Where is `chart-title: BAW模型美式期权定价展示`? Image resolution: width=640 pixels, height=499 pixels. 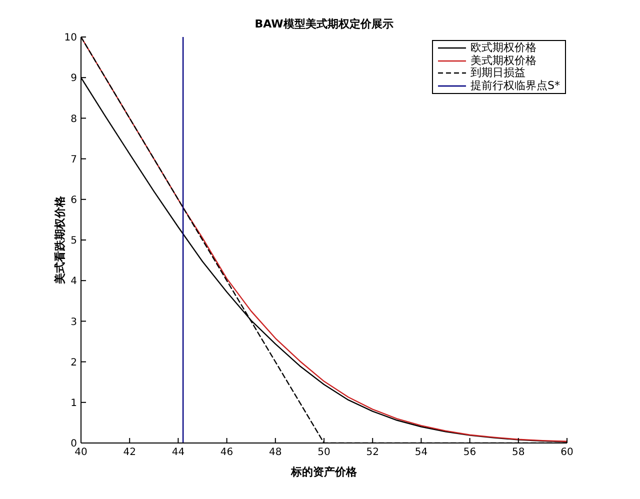
chart-title: BAW模型美式期权定价展示 is located at coordinates (324, 24).